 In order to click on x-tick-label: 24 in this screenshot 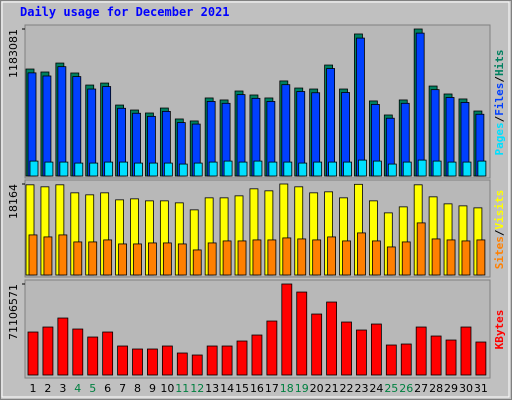, I will do `click(376, 388)`.